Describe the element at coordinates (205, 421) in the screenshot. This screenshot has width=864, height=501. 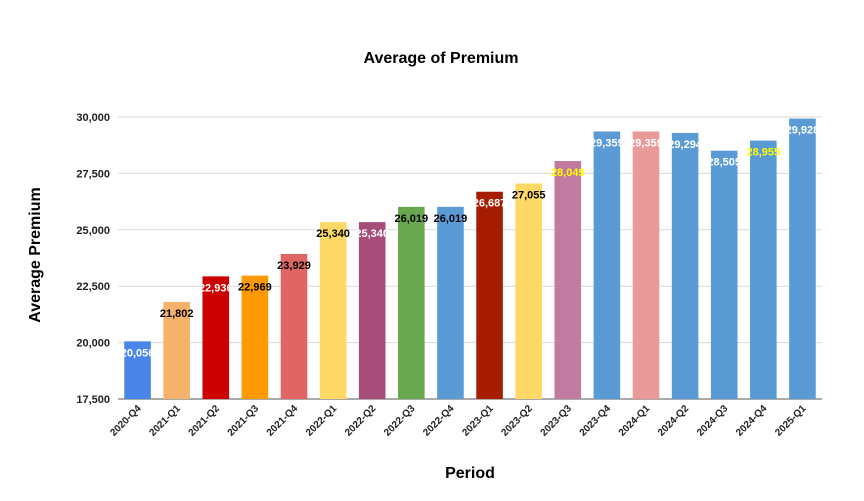
I see `x-tick-label: 2021-Q2` at that location.